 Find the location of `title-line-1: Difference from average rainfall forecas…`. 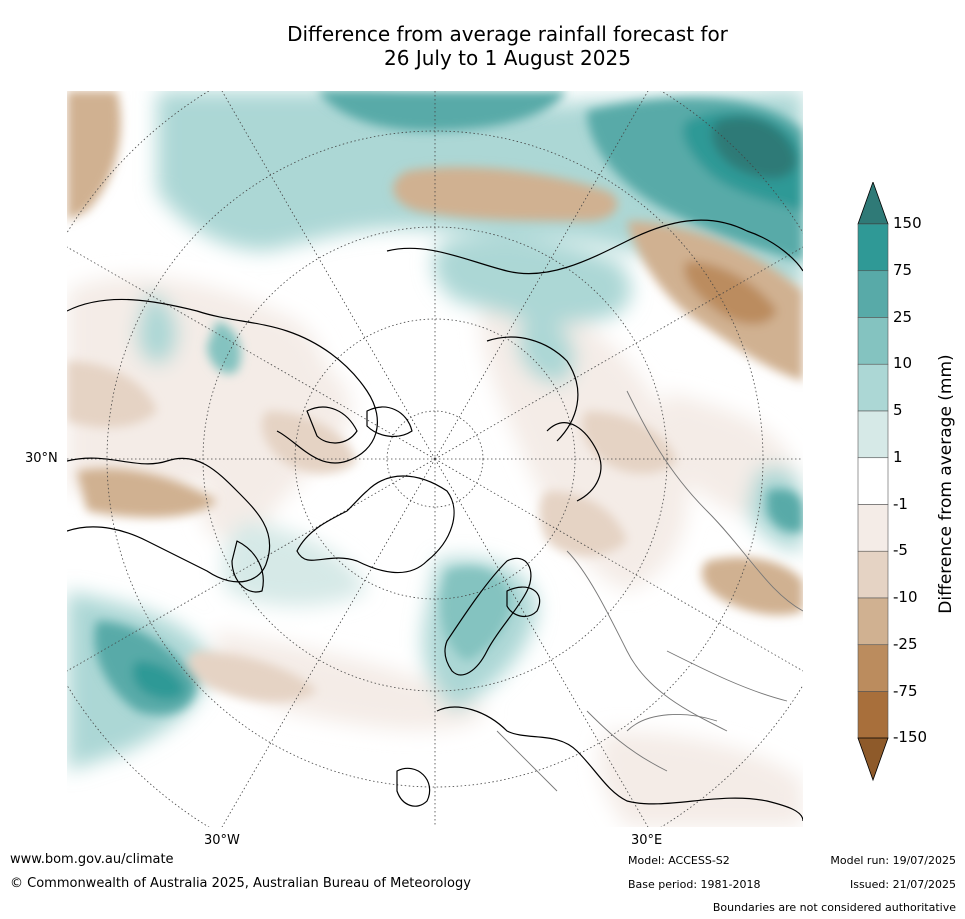

title-line-1: Difference from average rainfall forecas… is located at coordinates (507, 34).